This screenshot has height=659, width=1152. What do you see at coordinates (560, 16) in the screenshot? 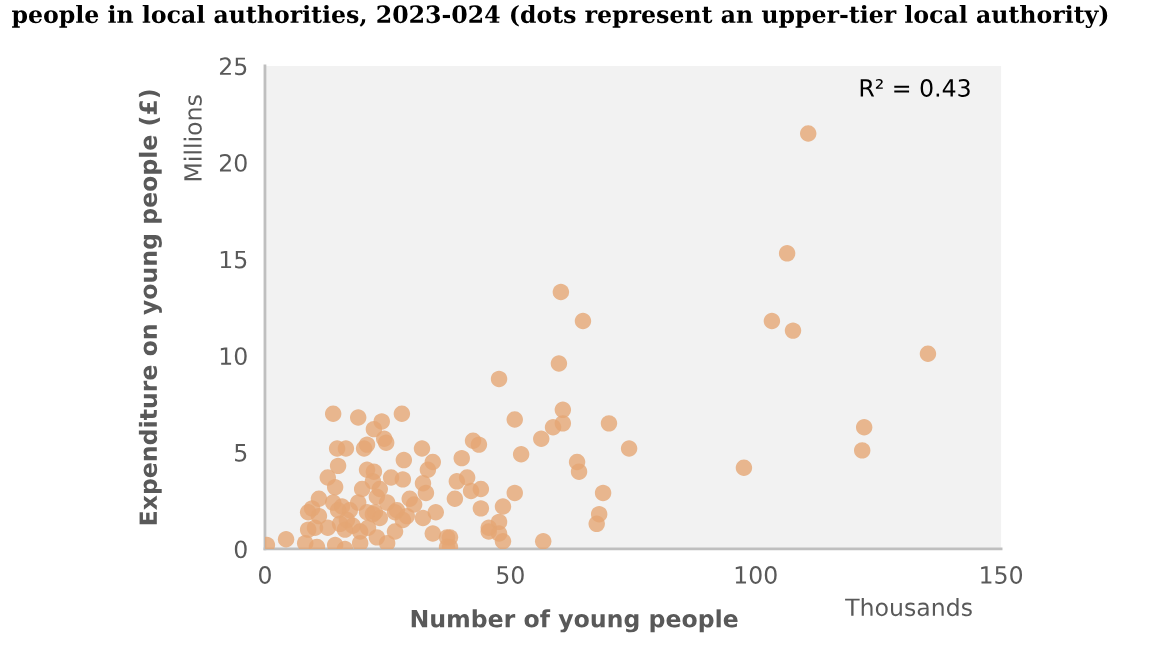
I see `chart-title: people in local authorities, 2023-024 (dots represent an upper-tier local authority)` at bounding box center [560, 16].